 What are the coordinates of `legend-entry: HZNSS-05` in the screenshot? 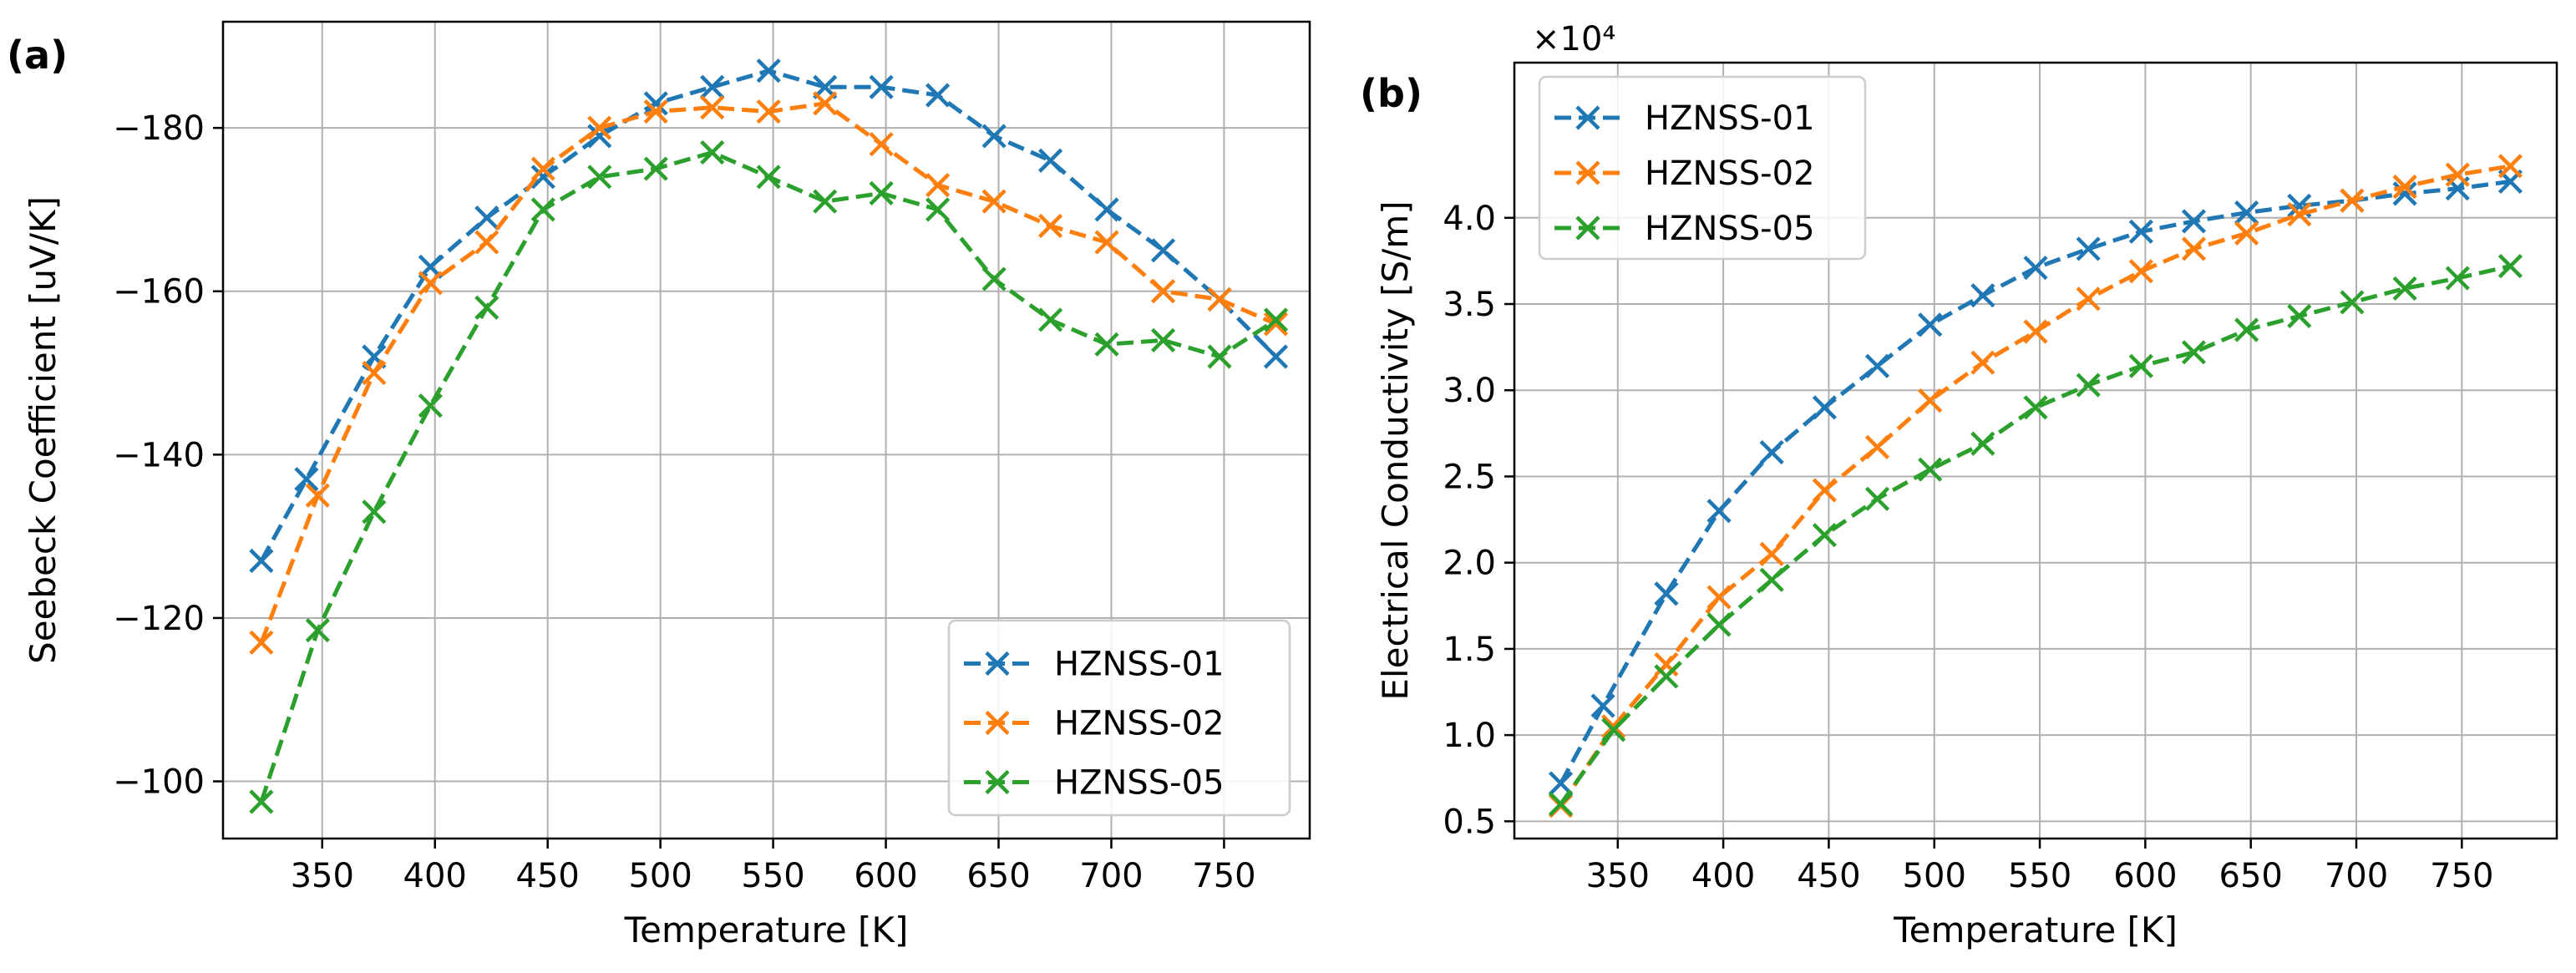 It's located at (1094, 784).